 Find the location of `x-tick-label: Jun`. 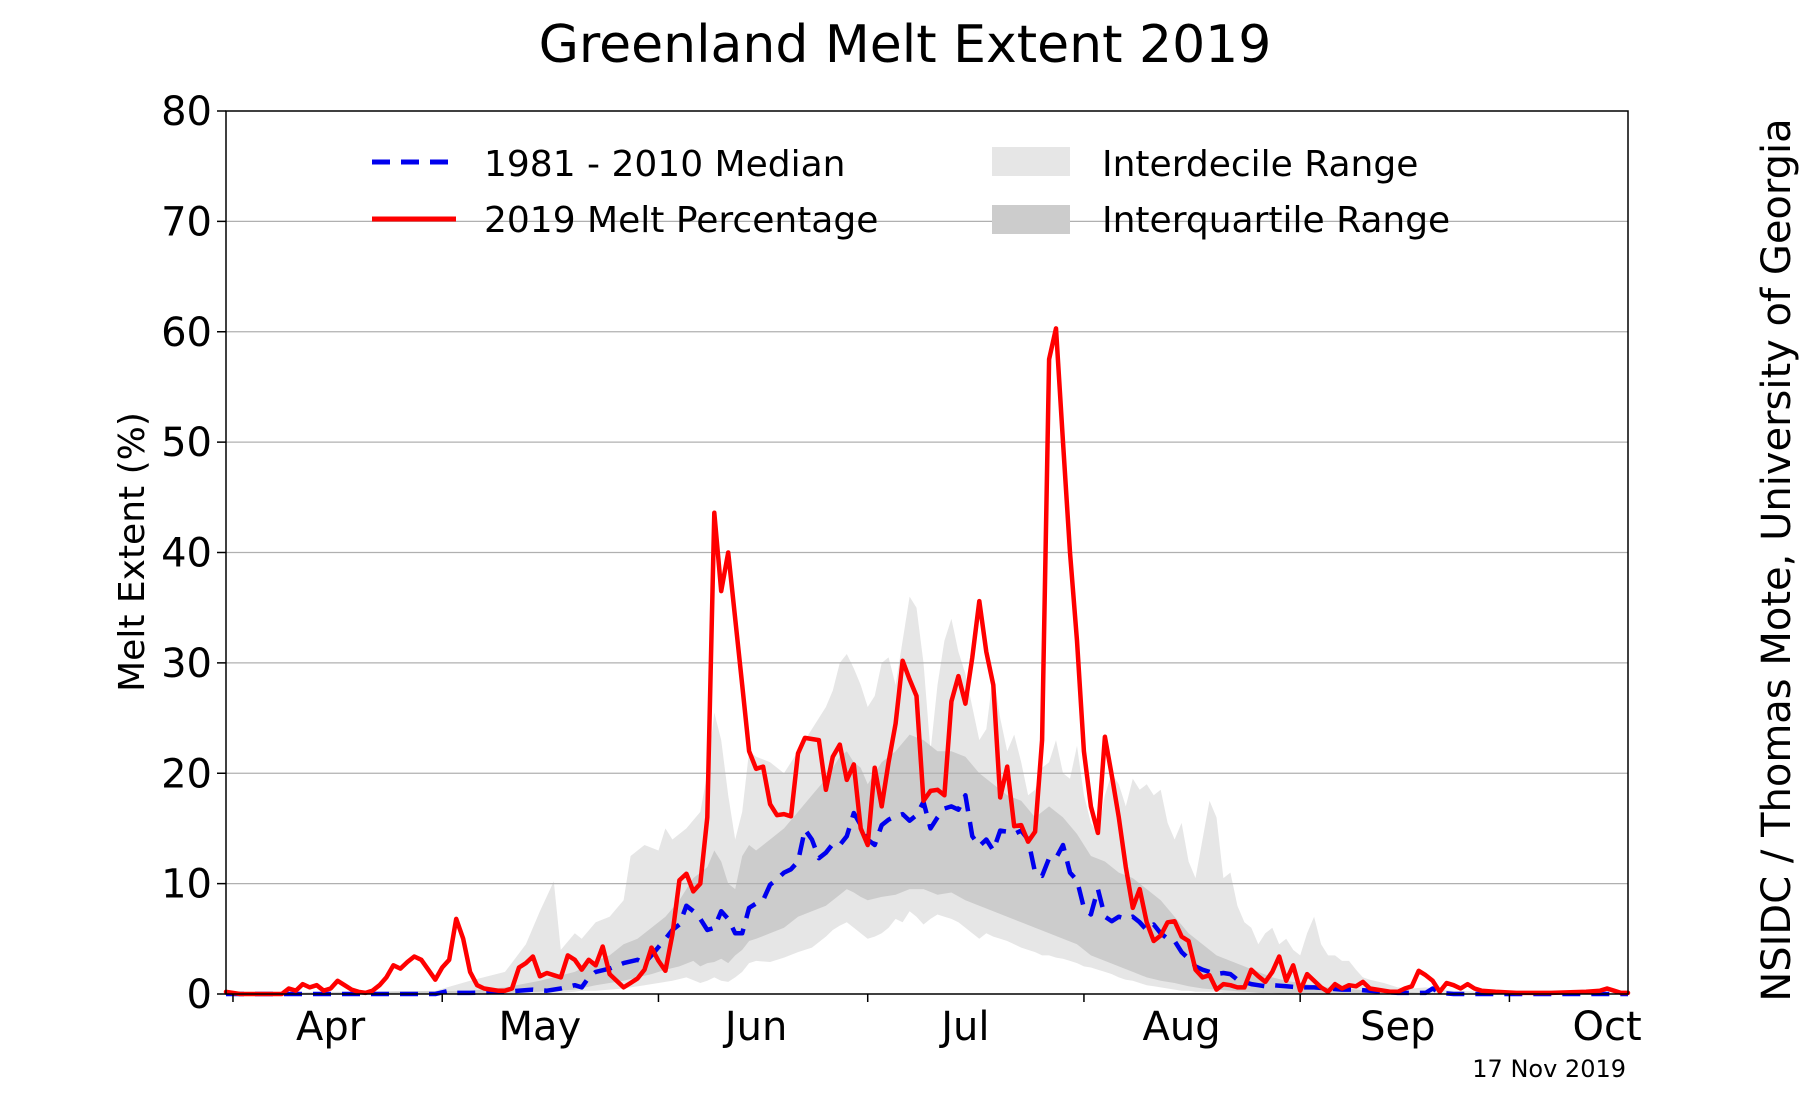

x-tick-label: Jun is located at coordinates (755, 1027).